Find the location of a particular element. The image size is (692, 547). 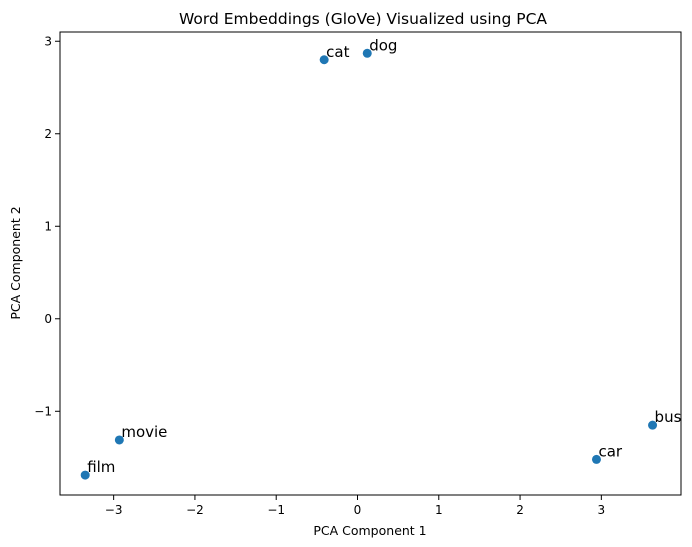

y-tick-label: 1 is located at coordinates (48, 226).